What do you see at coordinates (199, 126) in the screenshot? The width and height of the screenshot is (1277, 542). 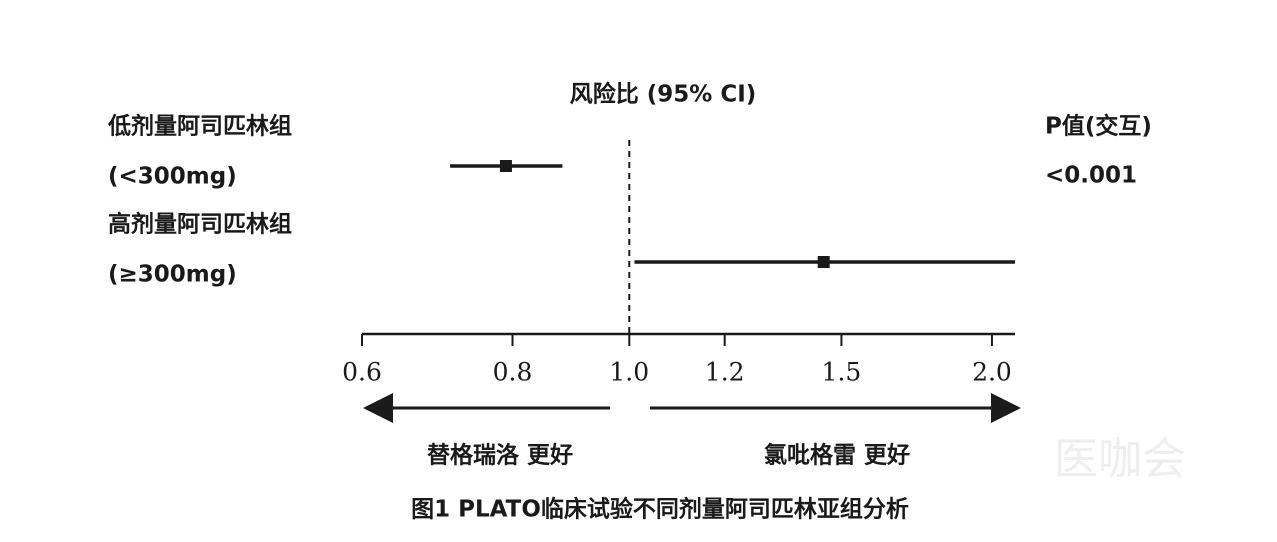 I see `row-label: 低剂量阿司匹林组` at bounding box center [199, 126].